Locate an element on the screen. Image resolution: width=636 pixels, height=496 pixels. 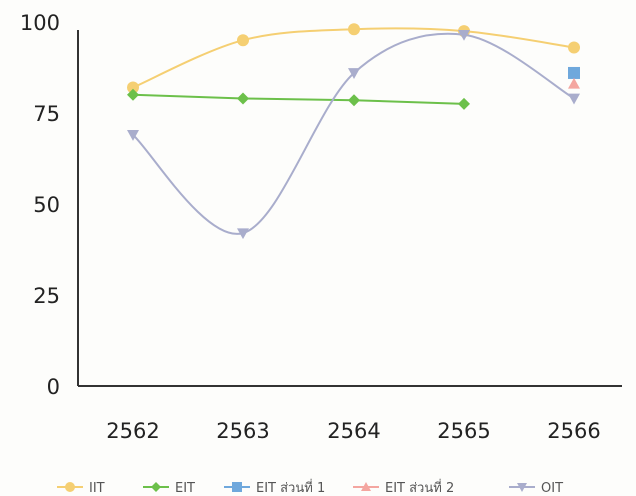
x-tick-label: 2566 is located at coordinates (573, 431).